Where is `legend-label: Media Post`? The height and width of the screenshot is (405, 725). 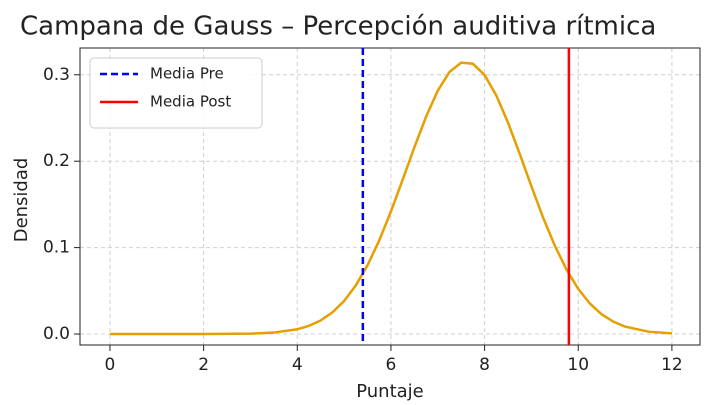 legend-label: Media Post is located at coordinates (190, 102).